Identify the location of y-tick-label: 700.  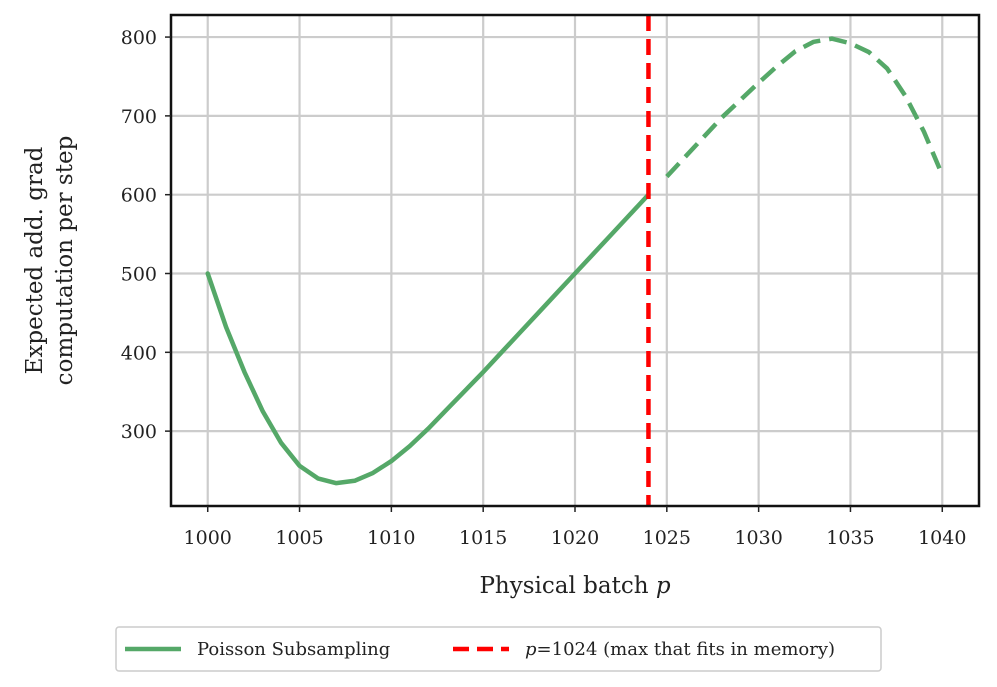
(139, 117).